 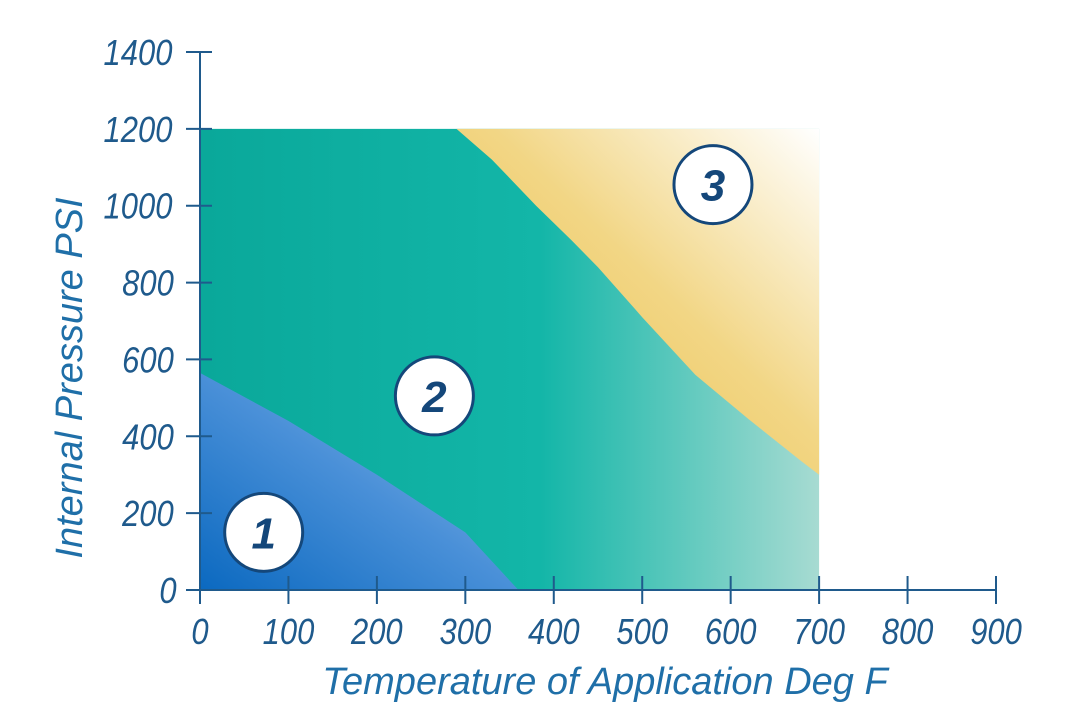 What do you see at coordinates (554, 633) in the screenshot?
I see `x-tick-label: 400` at bounding box center [554, 633].